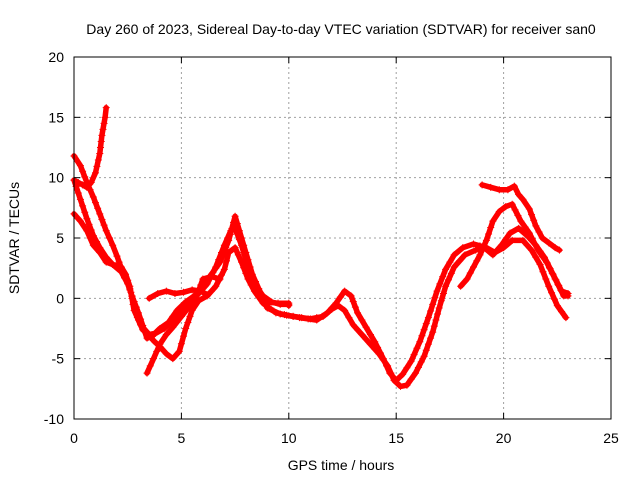 The height and width of the screenshot is (480, 640). Describe the element at coordinates (60, 298) in the screenshot. I see `y-tick-label: 0` at that location.